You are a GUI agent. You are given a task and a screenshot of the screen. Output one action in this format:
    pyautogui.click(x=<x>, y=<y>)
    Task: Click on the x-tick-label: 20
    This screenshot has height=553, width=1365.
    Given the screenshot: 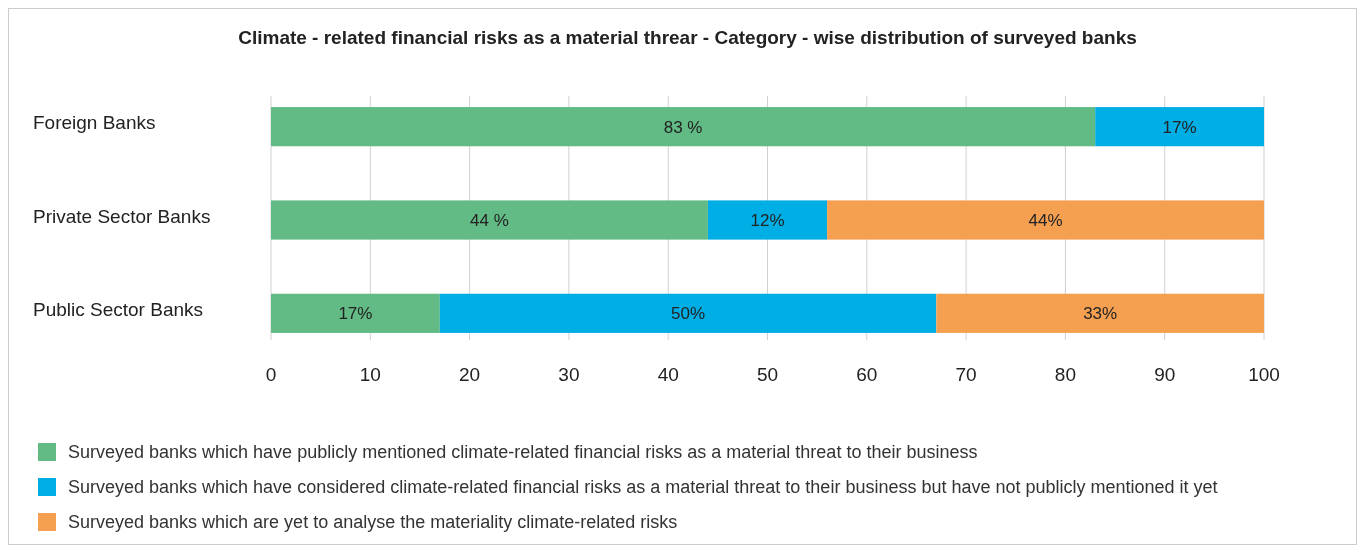 What is the action you would take?
    pyautogui.click(x=470, y=374)
    